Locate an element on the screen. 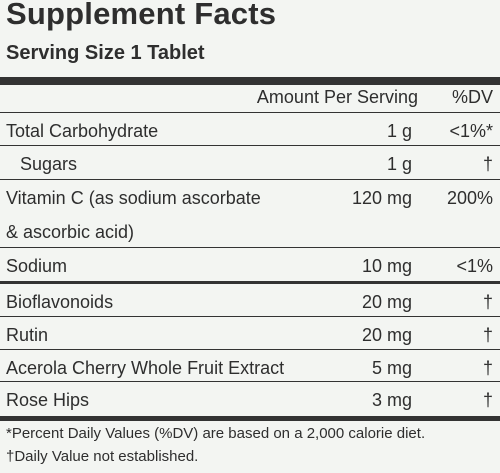  nutrient-name: Acerola Cherry Whole Fruit Extract is located at coordinates (145, 368).